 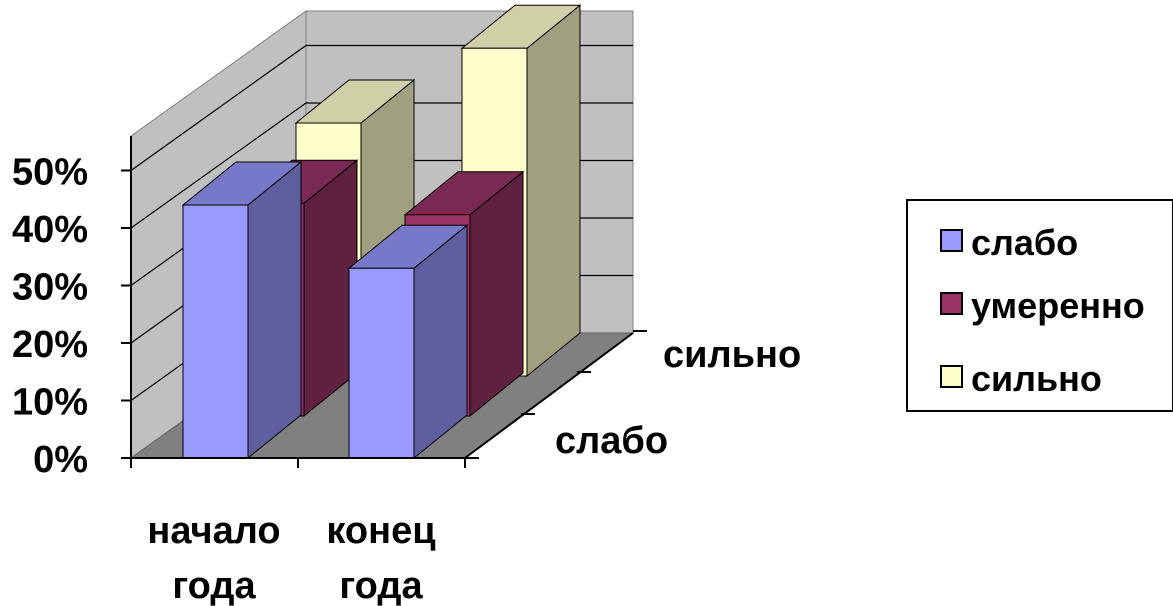 What do you see at coordinates (549, 395) in the screenshot?
I see `depth-axis-line` at bounding box center [549, 395].